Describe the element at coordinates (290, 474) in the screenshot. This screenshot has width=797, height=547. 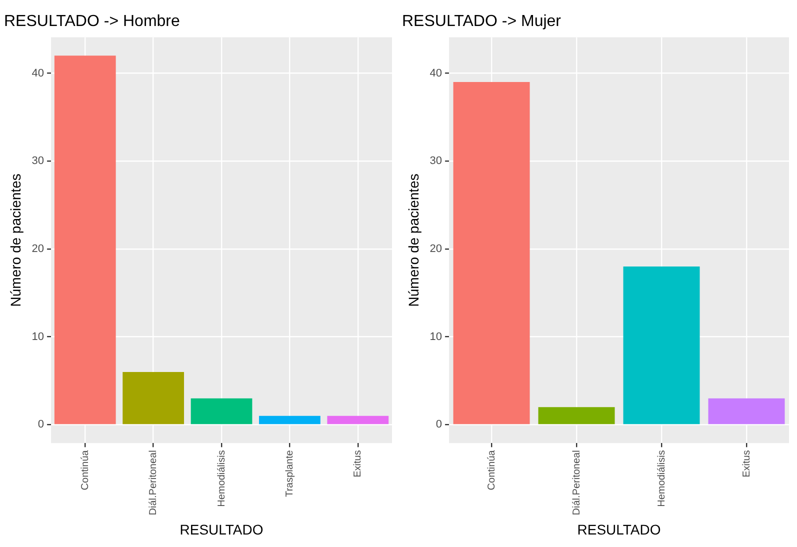
I see `x-tick-label: Trasplante` at that location.